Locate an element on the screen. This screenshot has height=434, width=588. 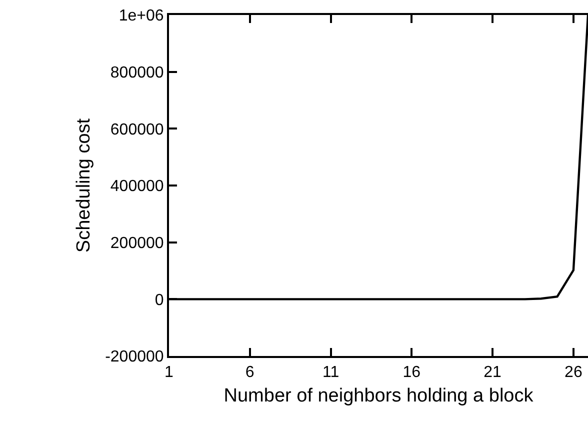
x-tick-label: 16 is located at coordinates (411, 373).